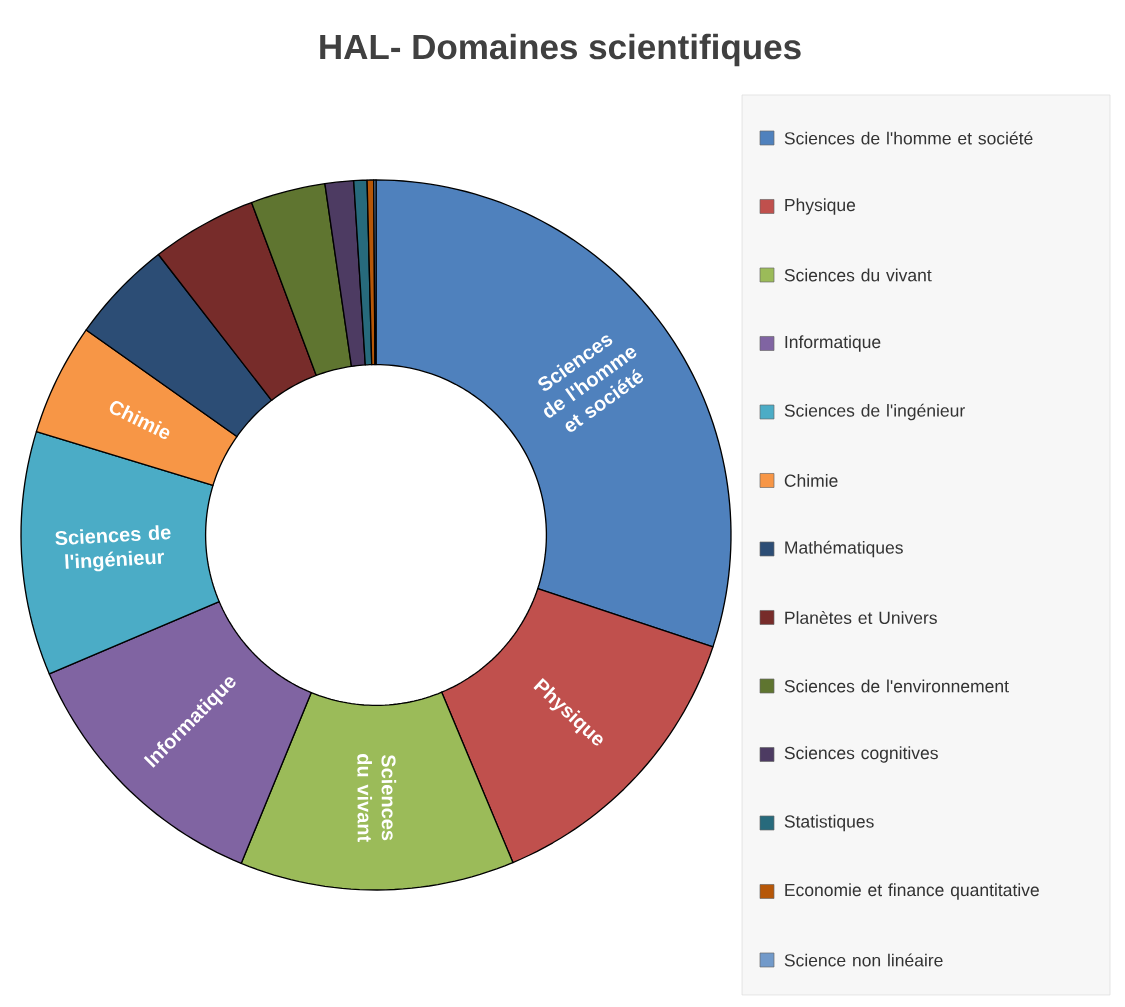 The height and width of the screenshot is (1007, 1125). Describe the element at coordinates (113, 548) in the screenshot. I see `slice-label: Sciences de l'ingénieur` at that location.